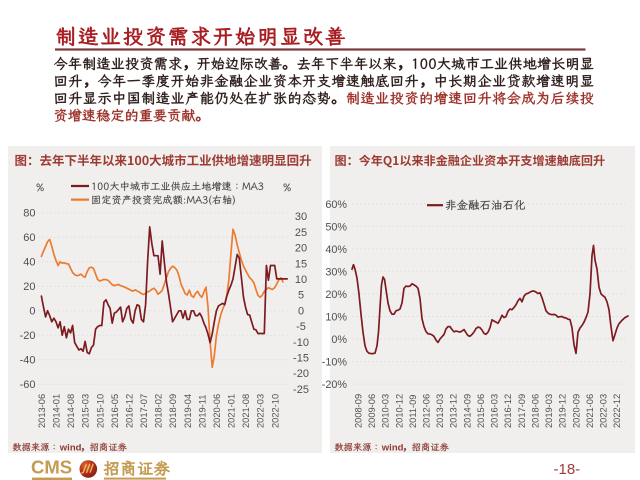 This screenshot has height=480, width=640. What do you see at coordinates (301, 359) in the screenshot?
I see `svg-text: -15` at bounding box center [301, 359].